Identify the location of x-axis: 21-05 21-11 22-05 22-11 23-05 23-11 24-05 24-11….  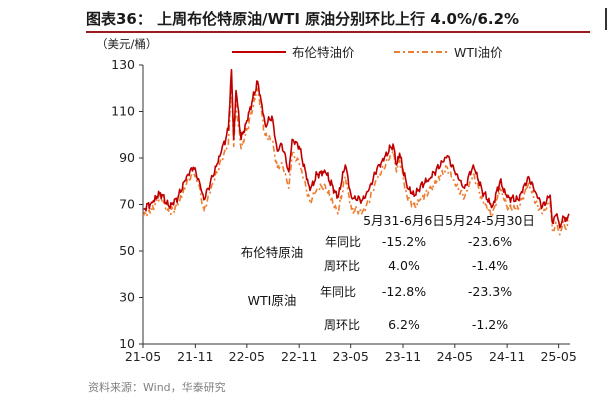
(351, 353).